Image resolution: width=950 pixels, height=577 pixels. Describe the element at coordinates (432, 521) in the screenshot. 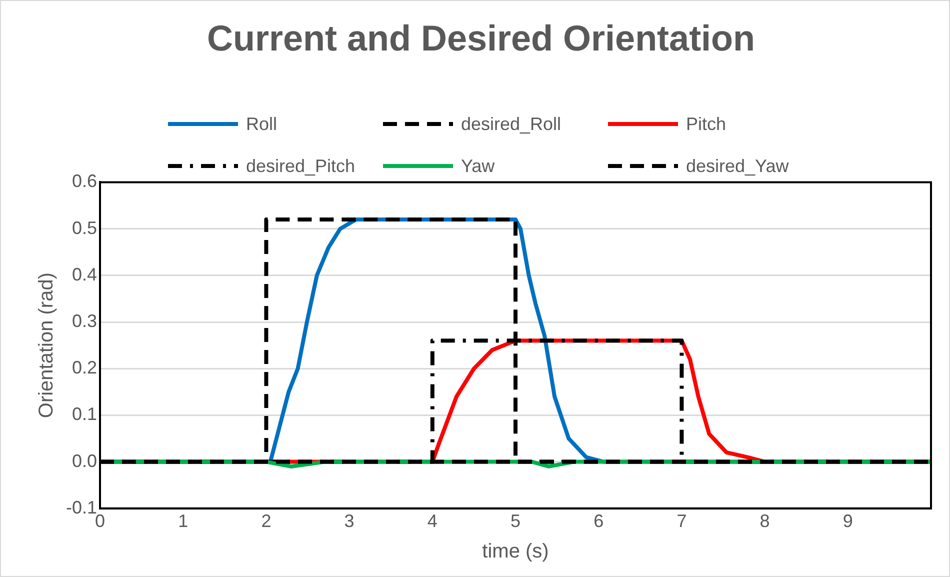

I see `x-tick-label: 4` at that location.